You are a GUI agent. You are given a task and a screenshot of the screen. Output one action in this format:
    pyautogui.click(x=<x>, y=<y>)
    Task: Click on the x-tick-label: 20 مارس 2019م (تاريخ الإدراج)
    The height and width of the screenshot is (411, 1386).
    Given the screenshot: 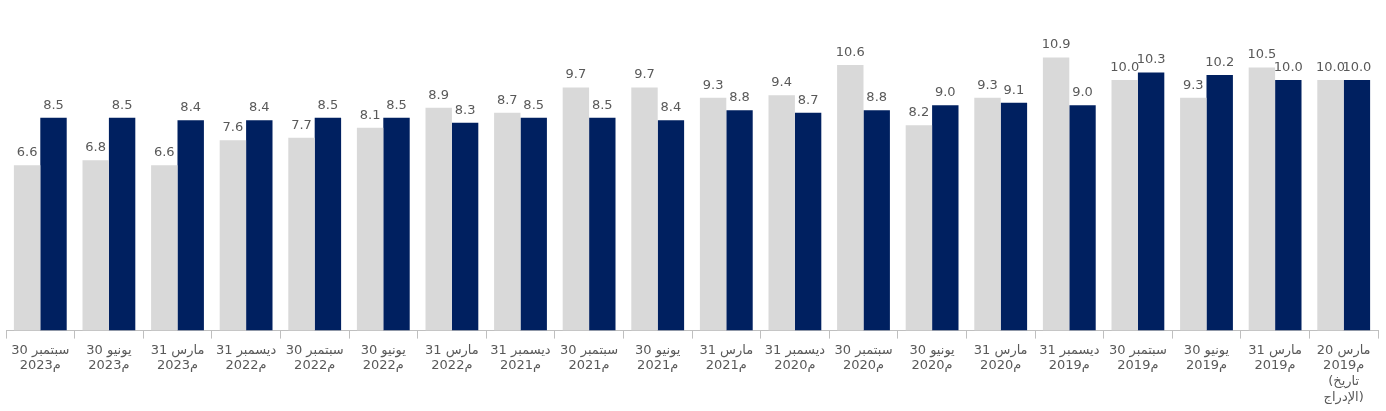 What is the action you would take?
    pyautogui.click(x=1343, y=373)
    